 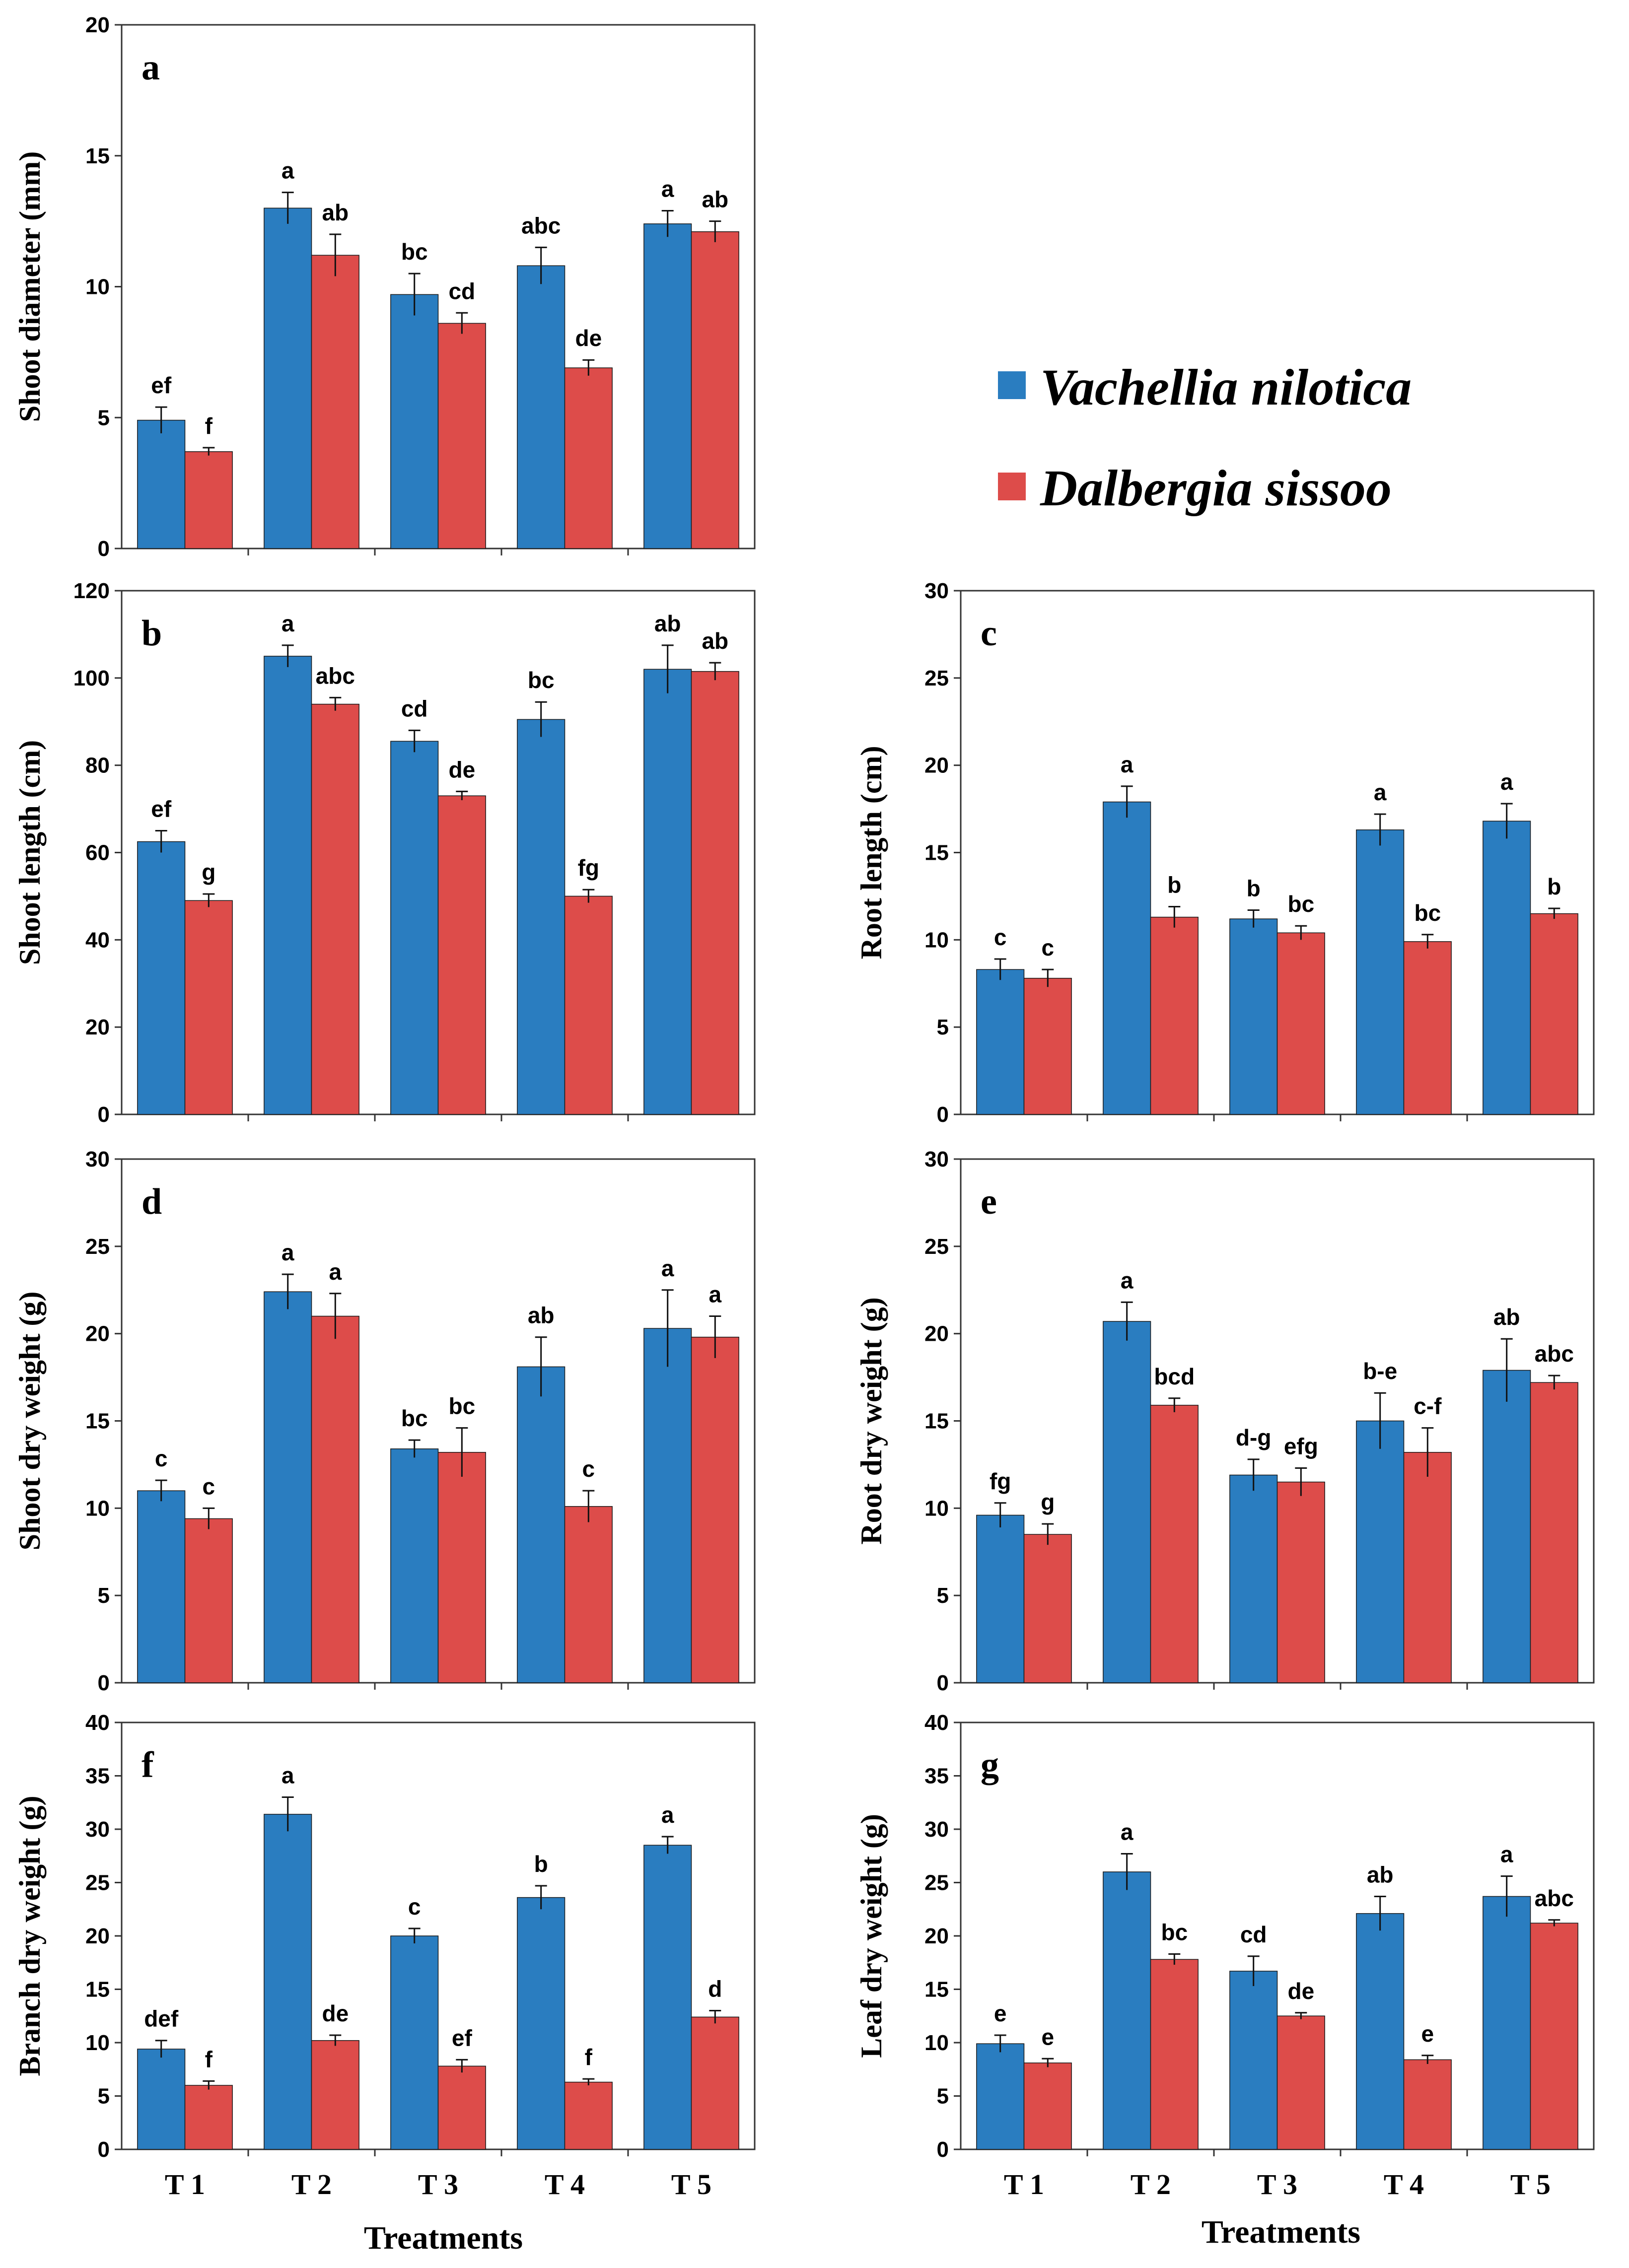 I want to click on y-tick-label: 35, so click(x=97, y=1776).